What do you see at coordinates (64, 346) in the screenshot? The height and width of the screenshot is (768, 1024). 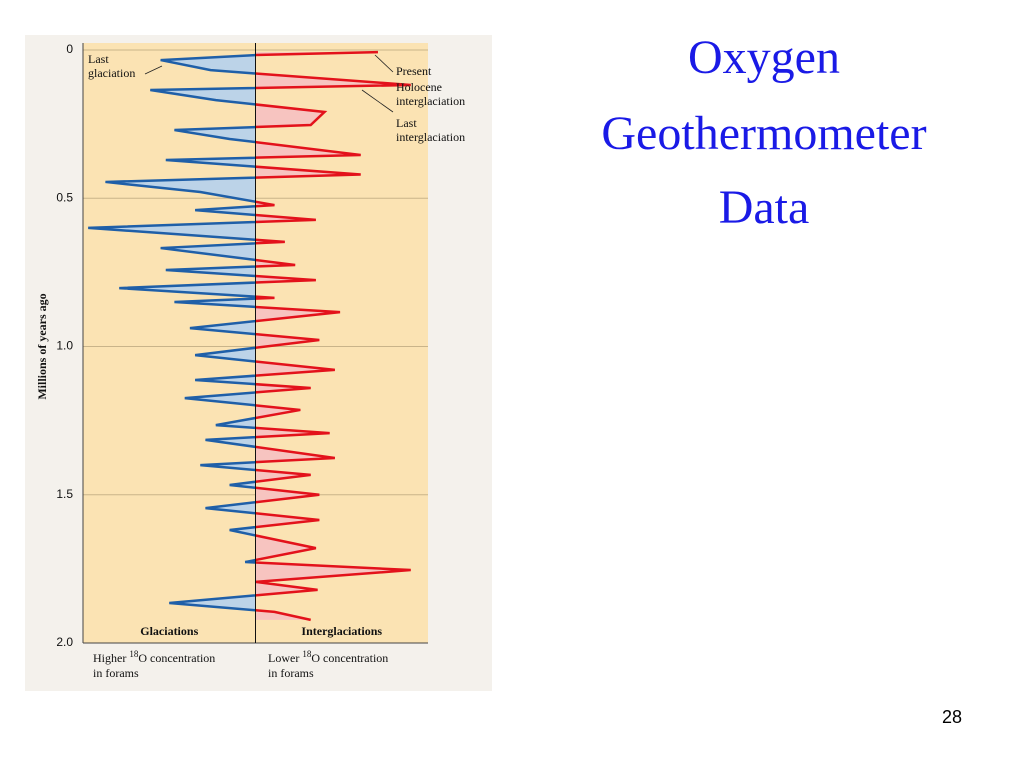 I see `y-tick-label: 1.0` at bounding box center [64, 346].